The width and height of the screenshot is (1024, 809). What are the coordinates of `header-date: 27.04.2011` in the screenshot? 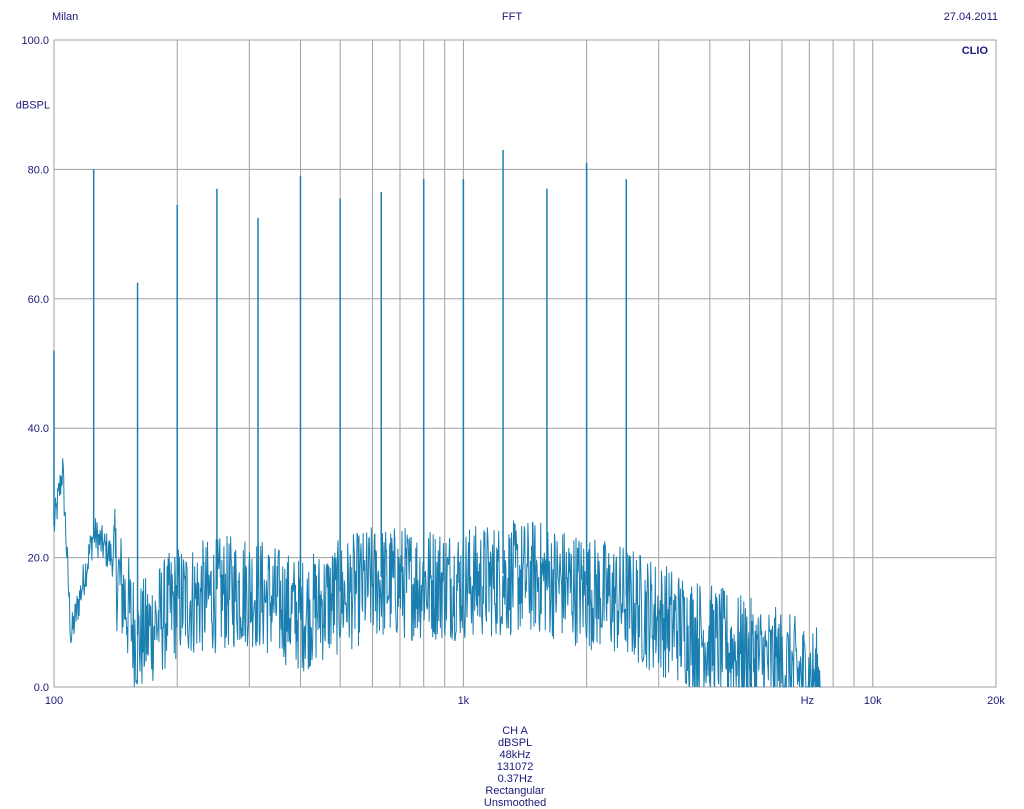 It's located at (970, 17).